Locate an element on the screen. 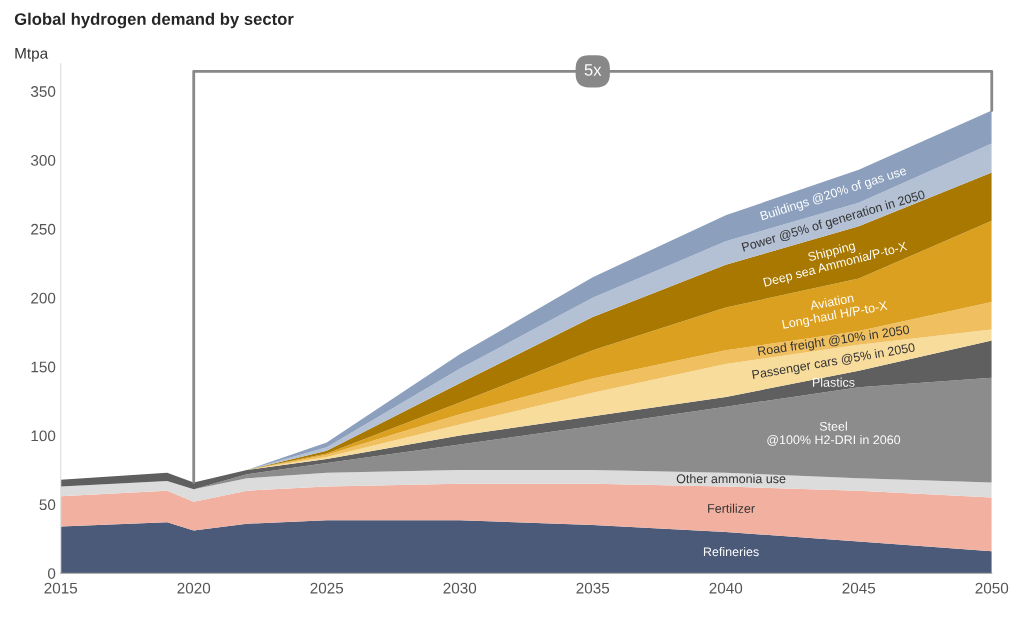  x-tick-label: 2015 is located at coordinates (61, 588).